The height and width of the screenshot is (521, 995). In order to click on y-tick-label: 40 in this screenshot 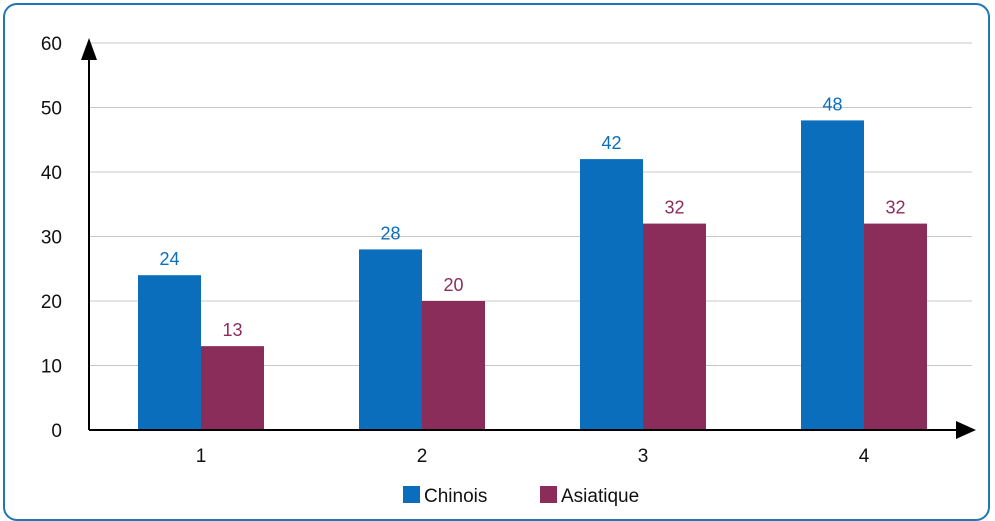, I will do `click(51, 173)`.